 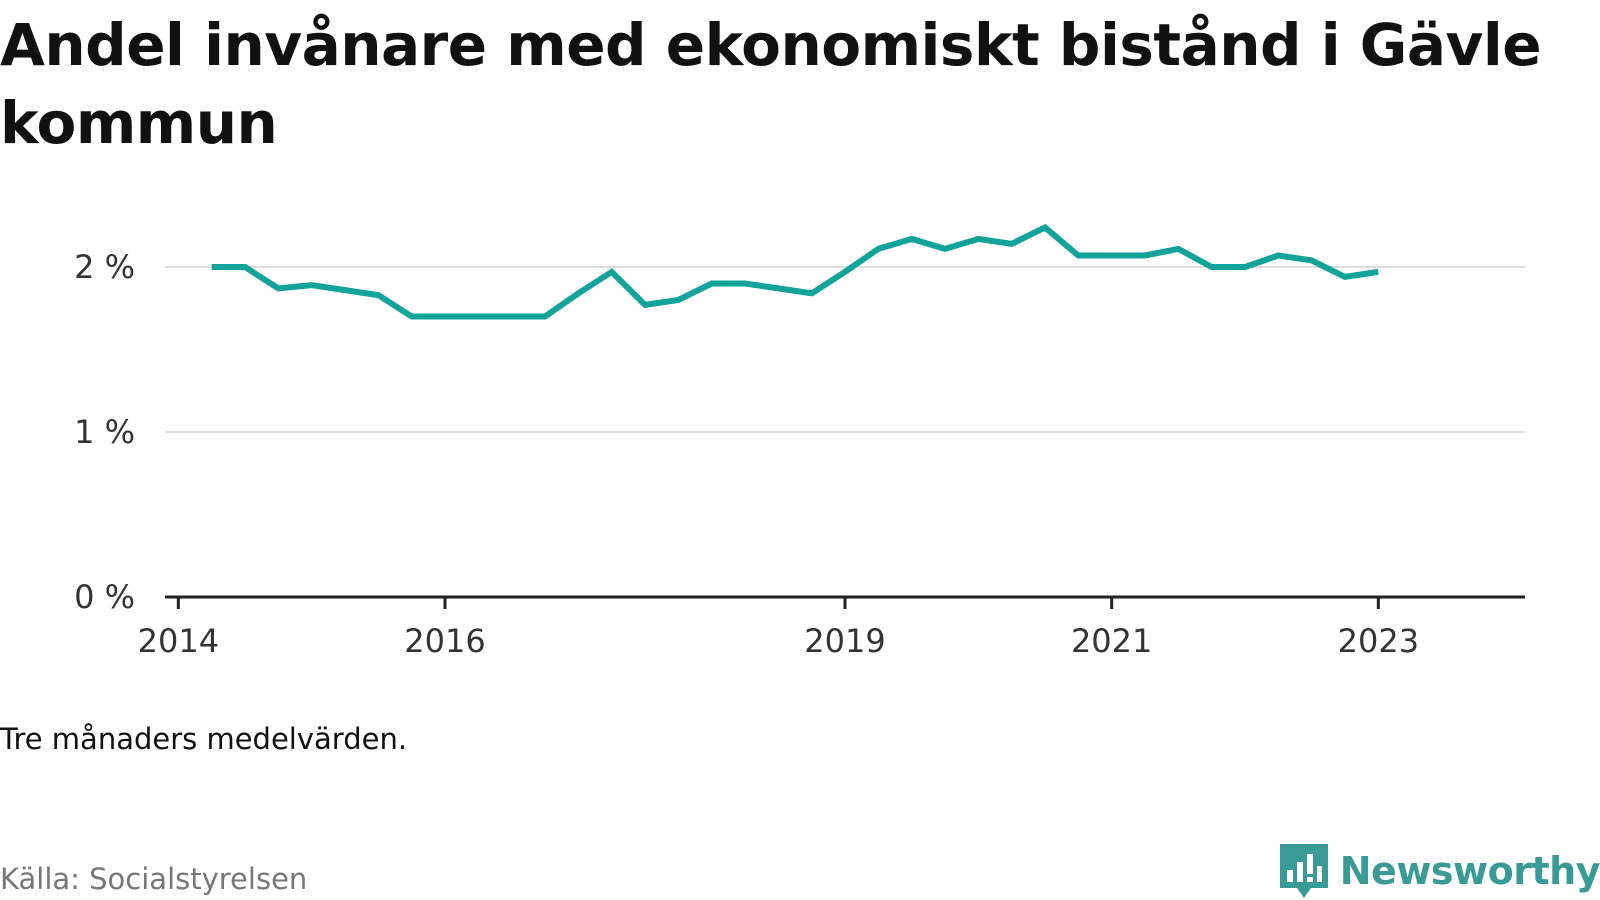 I want to click on series-line, so click(x=795, y=271).